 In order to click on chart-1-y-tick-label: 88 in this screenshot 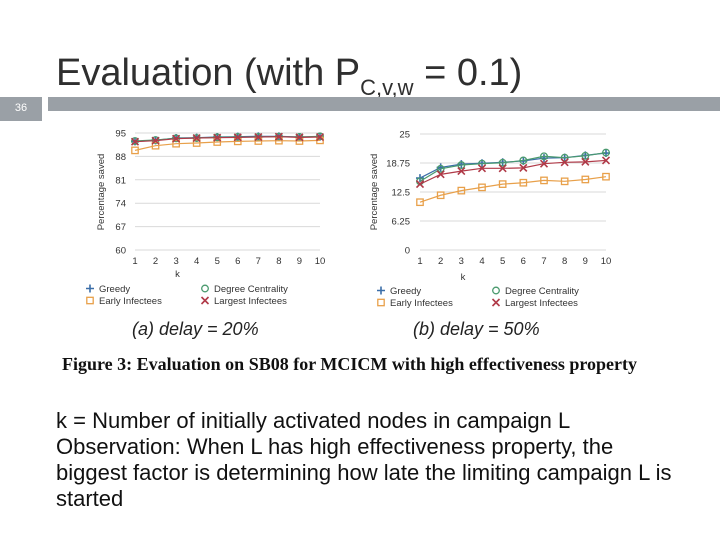, I will do `click(120, 157)`.